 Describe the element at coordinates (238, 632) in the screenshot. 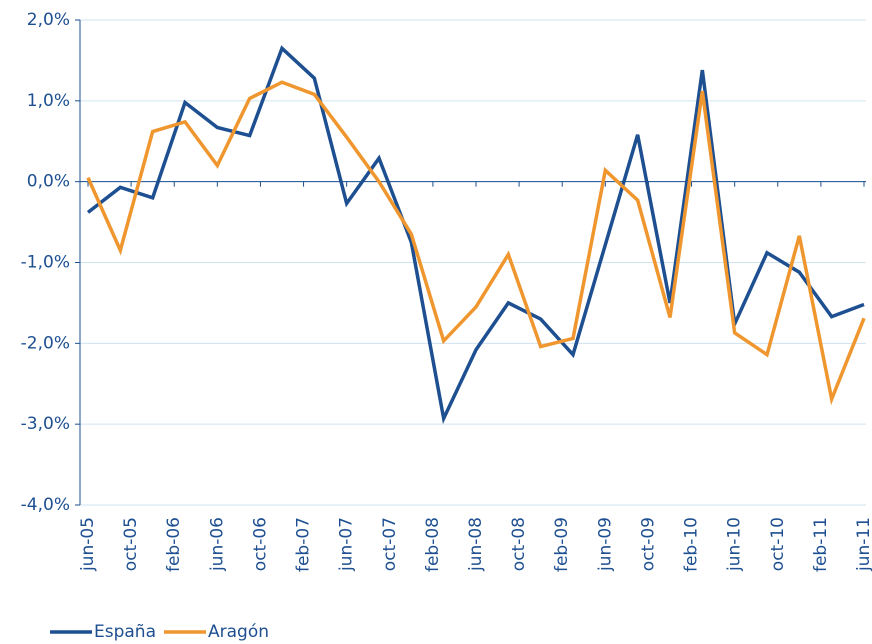

I see `legend-label: Aragón` at that location.